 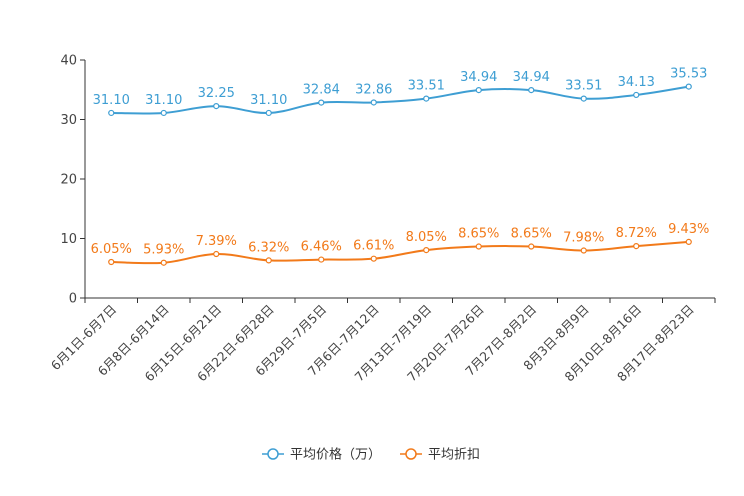 I want to click on data-label: 9.43%, so click(x=688, y=229).